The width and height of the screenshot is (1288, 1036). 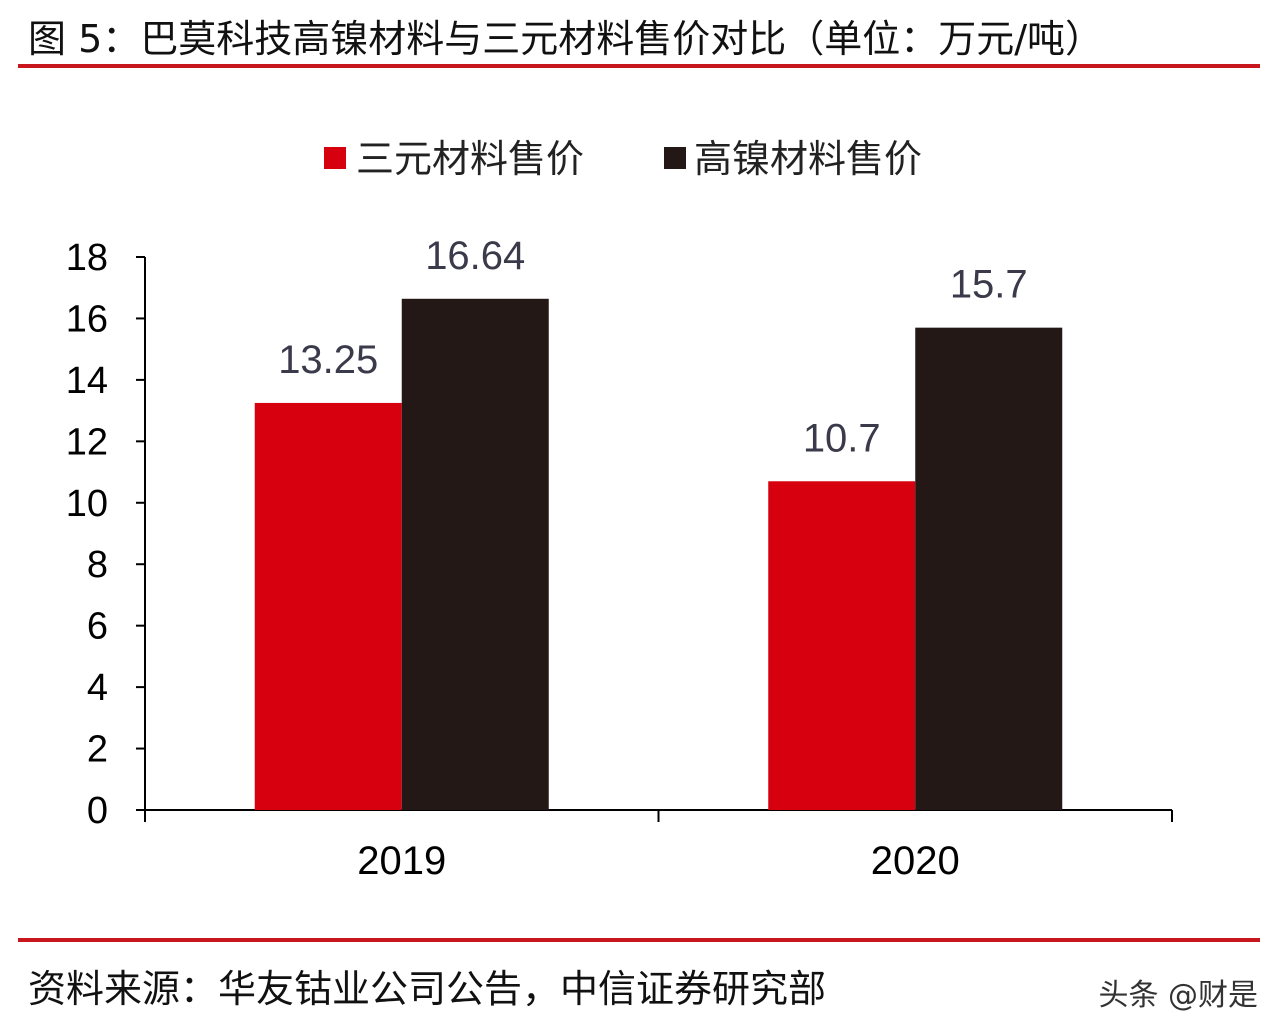 What do you see at coordinates (97, 565) in the screenshot?
I see `y-tick-label: 8` at bounding box center [97, 565].